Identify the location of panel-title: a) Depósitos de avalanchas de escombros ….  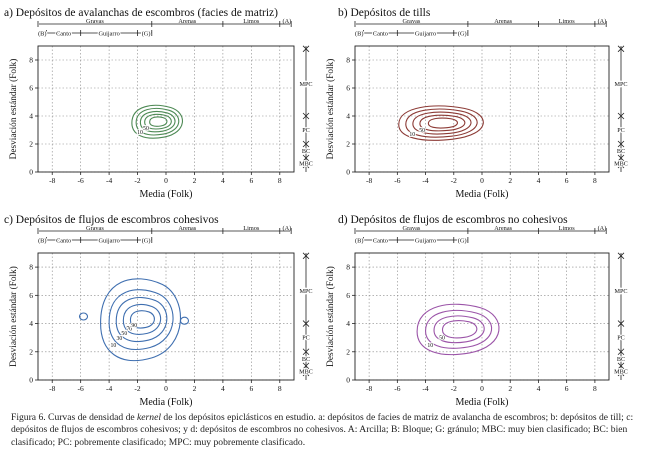
(141, 13).